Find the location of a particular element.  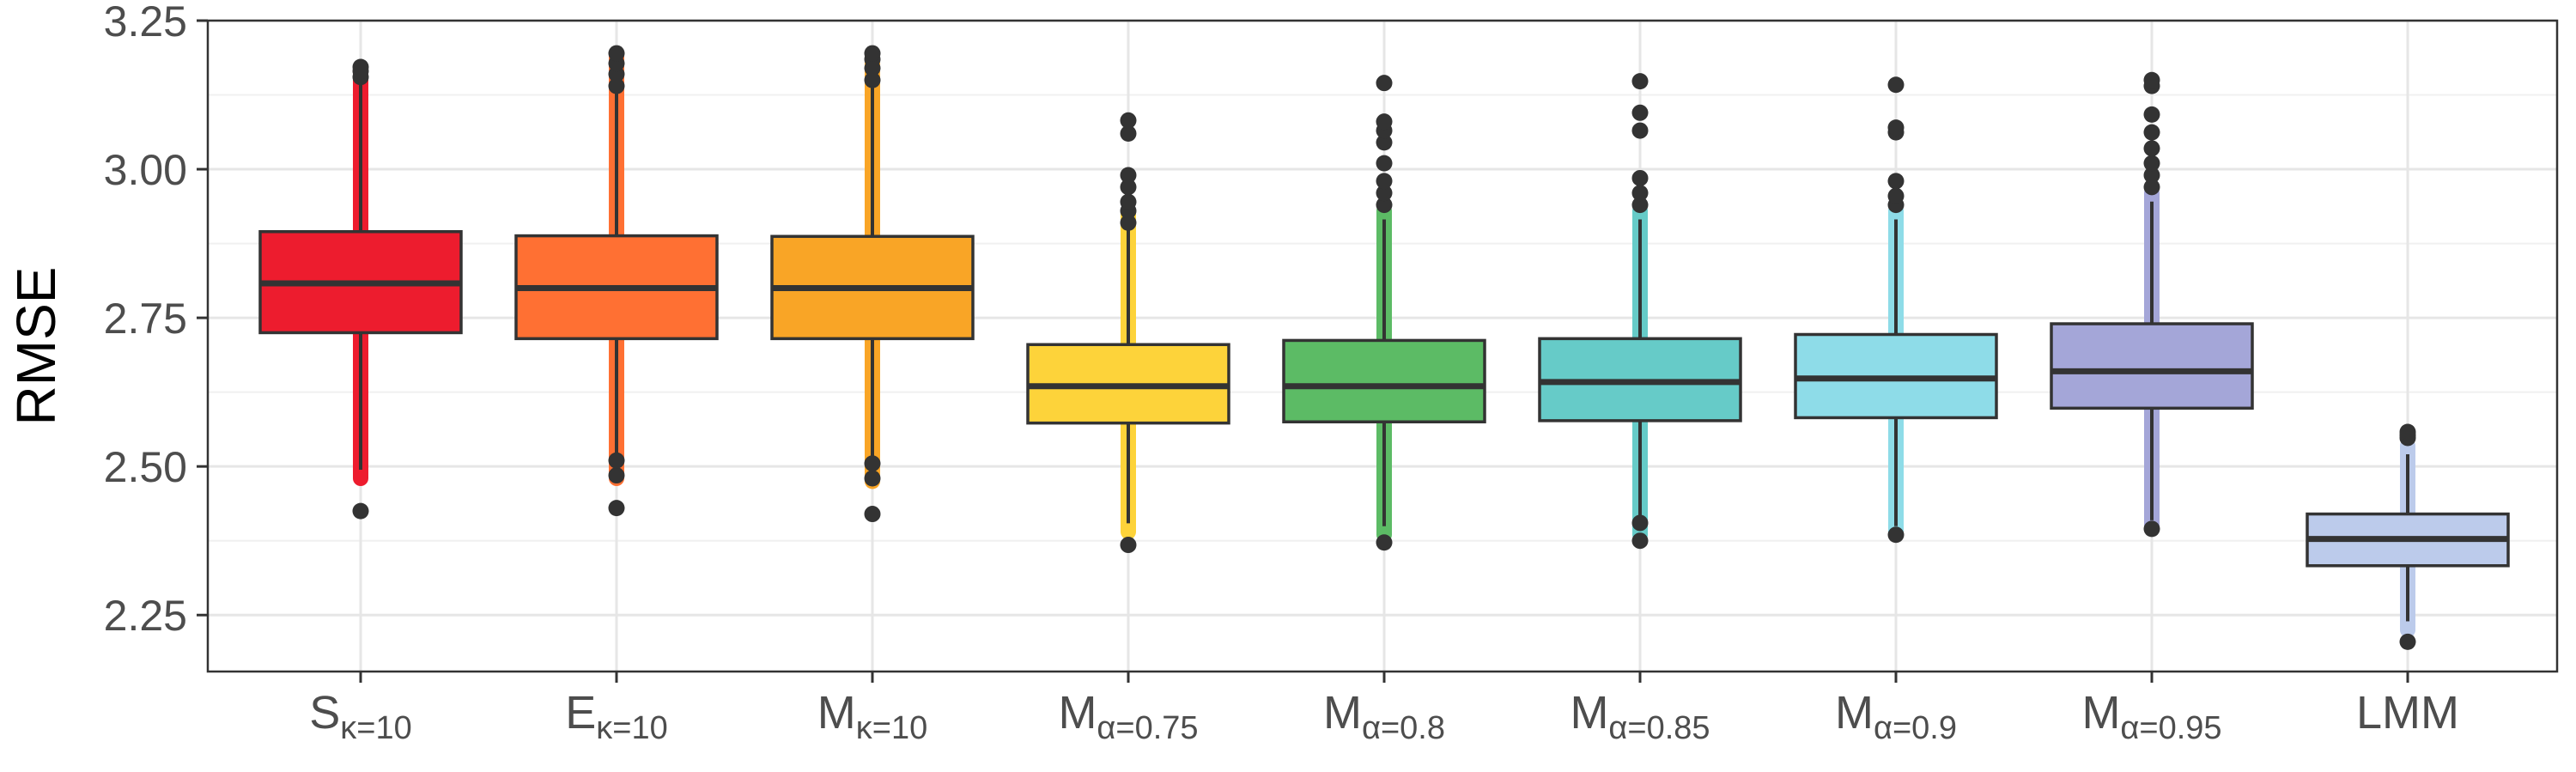

y-tick-label: 2.75 is located at coordinates (145, 319).